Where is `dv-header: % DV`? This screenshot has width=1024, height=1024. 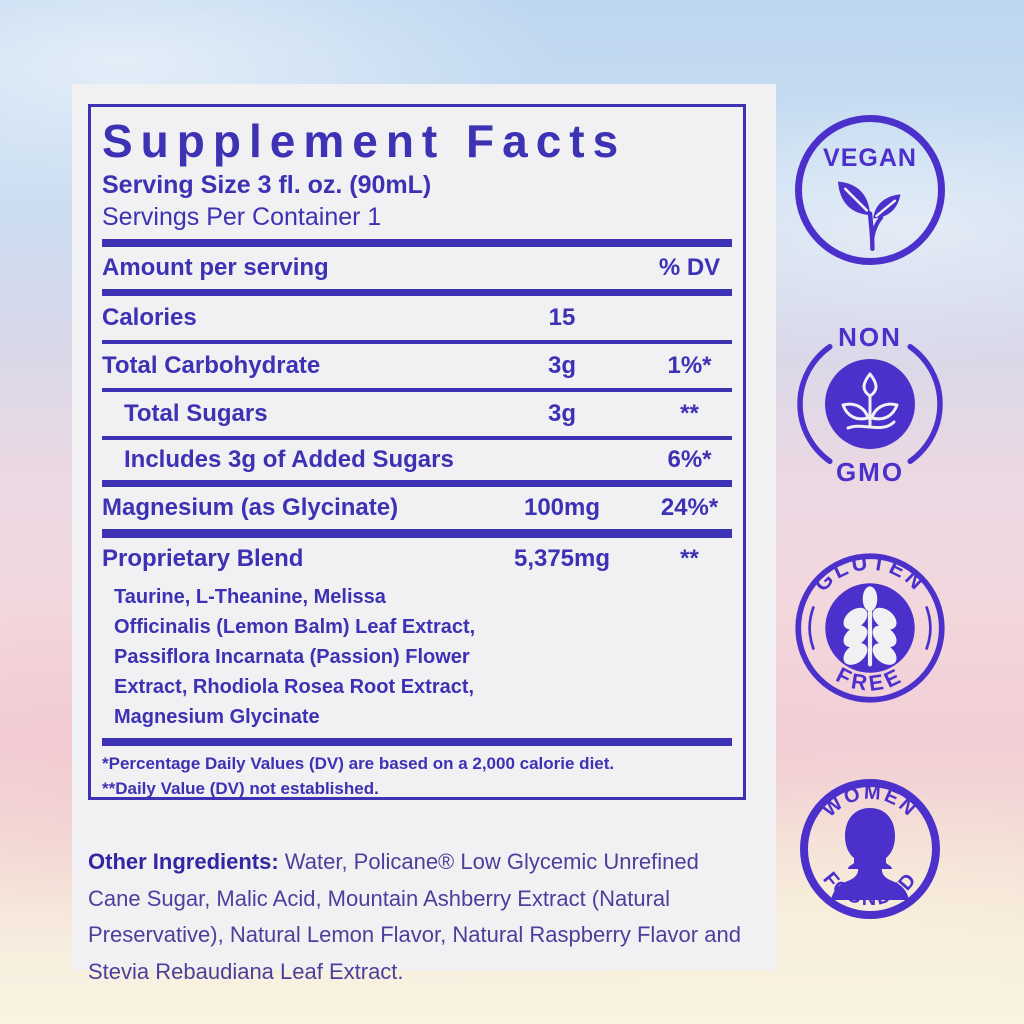 dv-header: % DV is located at coordinates (689, 267).